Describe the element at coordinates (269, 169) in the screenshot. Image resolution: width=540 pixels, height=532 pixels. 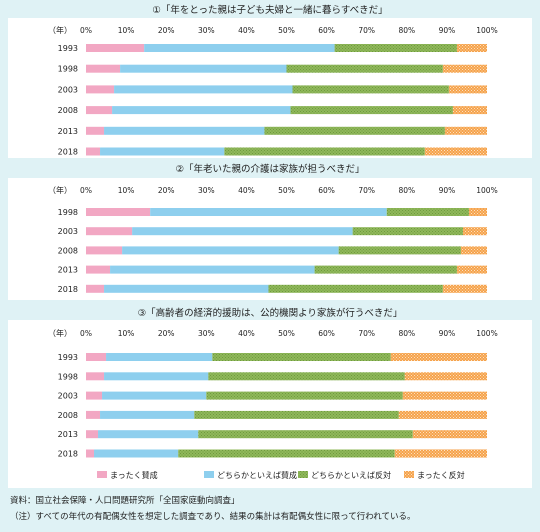
I see `chart-title: ②「年老いた親の介護は家族が担うべきだ」` at that location.